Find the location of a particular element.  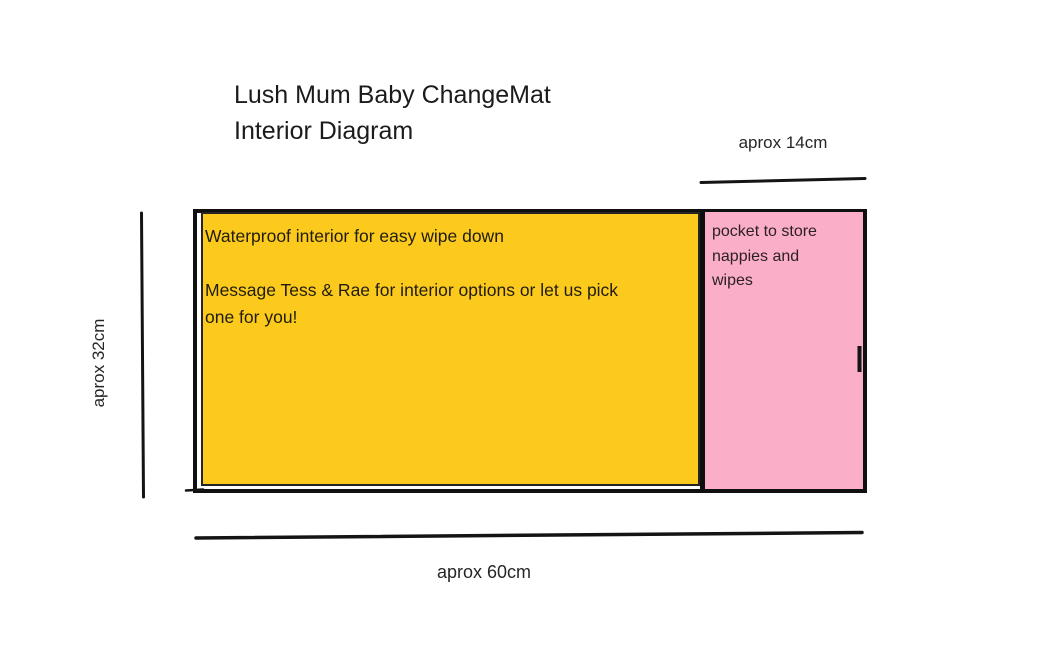

dimension-label-pocket-width: aprox 14cm is located at coordinates (783, 142).